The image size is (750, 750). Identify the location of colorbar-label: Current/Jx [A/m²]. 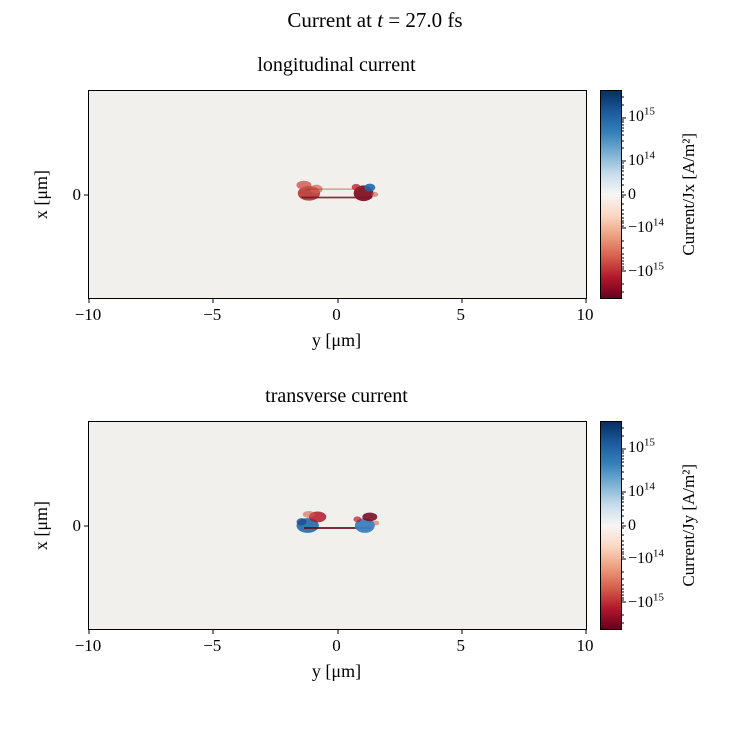
(688, 194).